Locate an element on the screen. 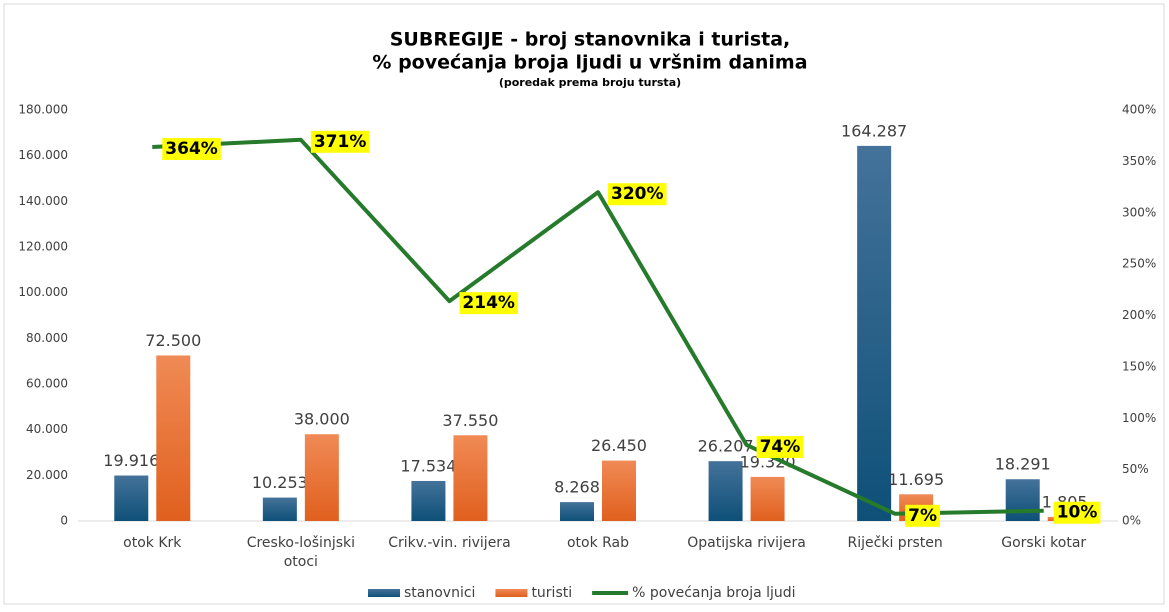 Image resolution: width=1169 pixels, height=612 pixels. bar-value-label: 26.450 is located at coordinates (619, 445).